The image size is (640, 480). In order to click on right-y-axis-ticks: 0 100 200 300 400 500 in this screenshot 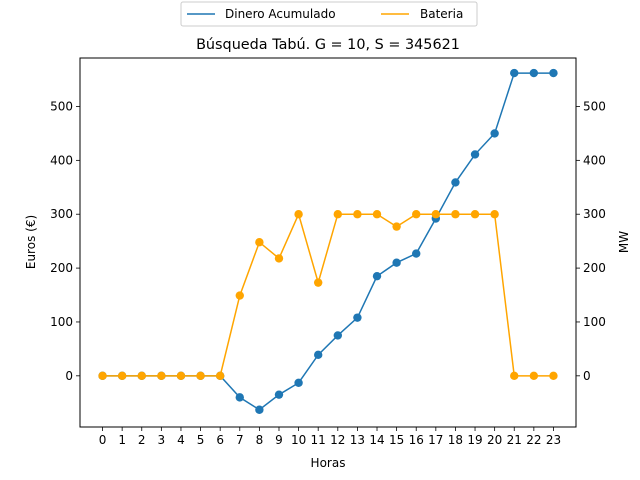, I will do `click(591, 241)`.